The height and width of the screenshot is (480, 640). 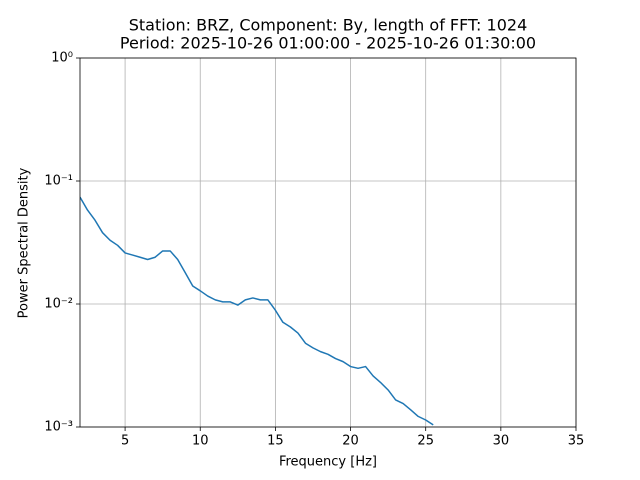 I want to click on x-tick-label: 15, so click(x=275, y=441).